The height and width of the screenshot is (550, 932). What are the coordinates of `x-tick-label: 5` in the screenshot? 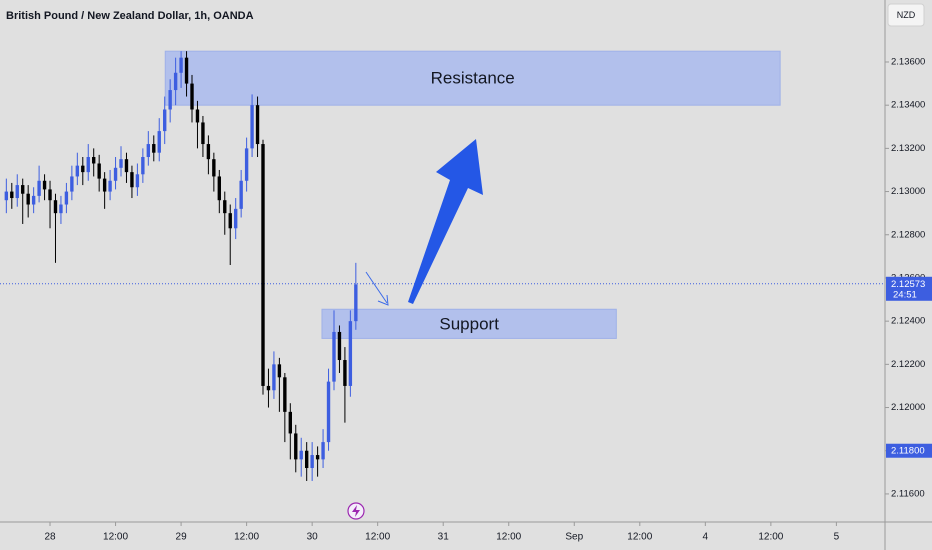 It's located at (837, 537).